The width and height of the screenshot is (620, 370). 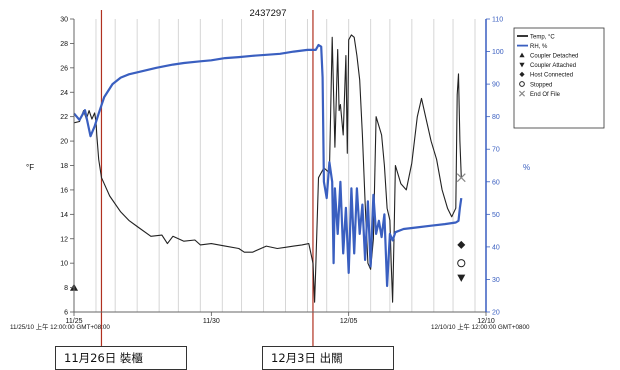 What do you see at coordinates (64, 215) in the screenshot?
I see `y-left-tick-label-4: 14` at bounding box center [64, 215].